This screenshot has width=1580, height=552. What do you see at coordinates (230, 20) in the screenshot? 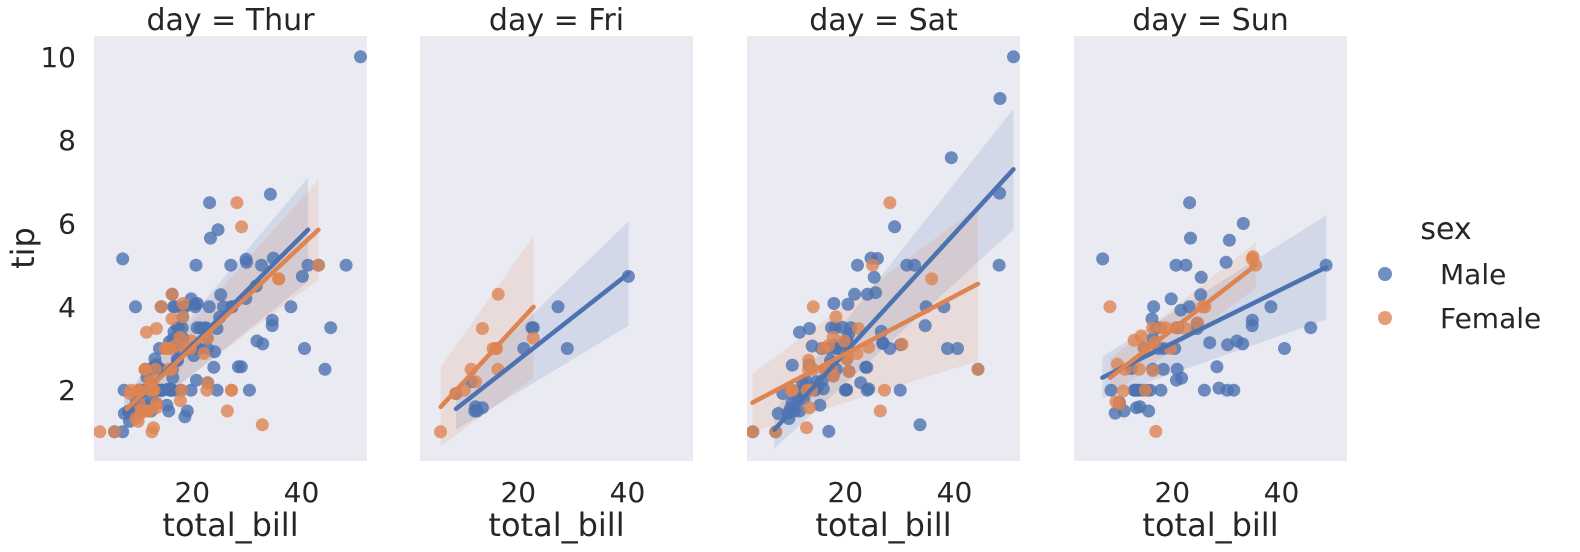
I see `facet-title: day = Thur` at bounding box center [230, 20].